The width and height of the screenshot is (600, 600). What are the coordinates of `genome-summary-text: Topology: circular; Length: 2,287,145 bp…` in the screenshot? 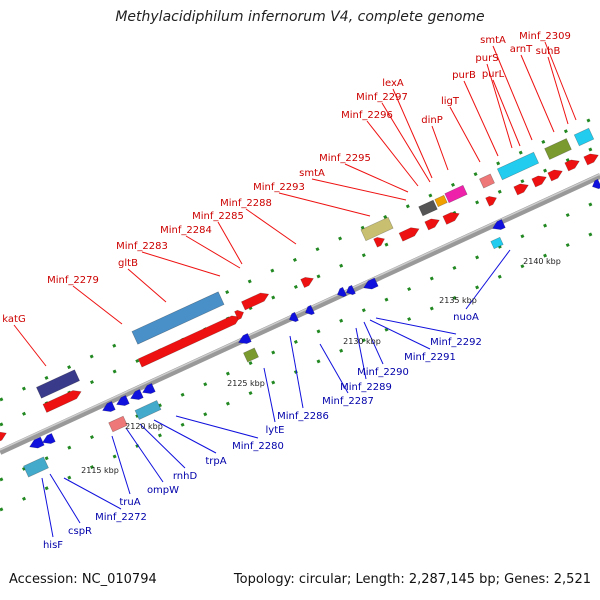 It's located at (412, 579).